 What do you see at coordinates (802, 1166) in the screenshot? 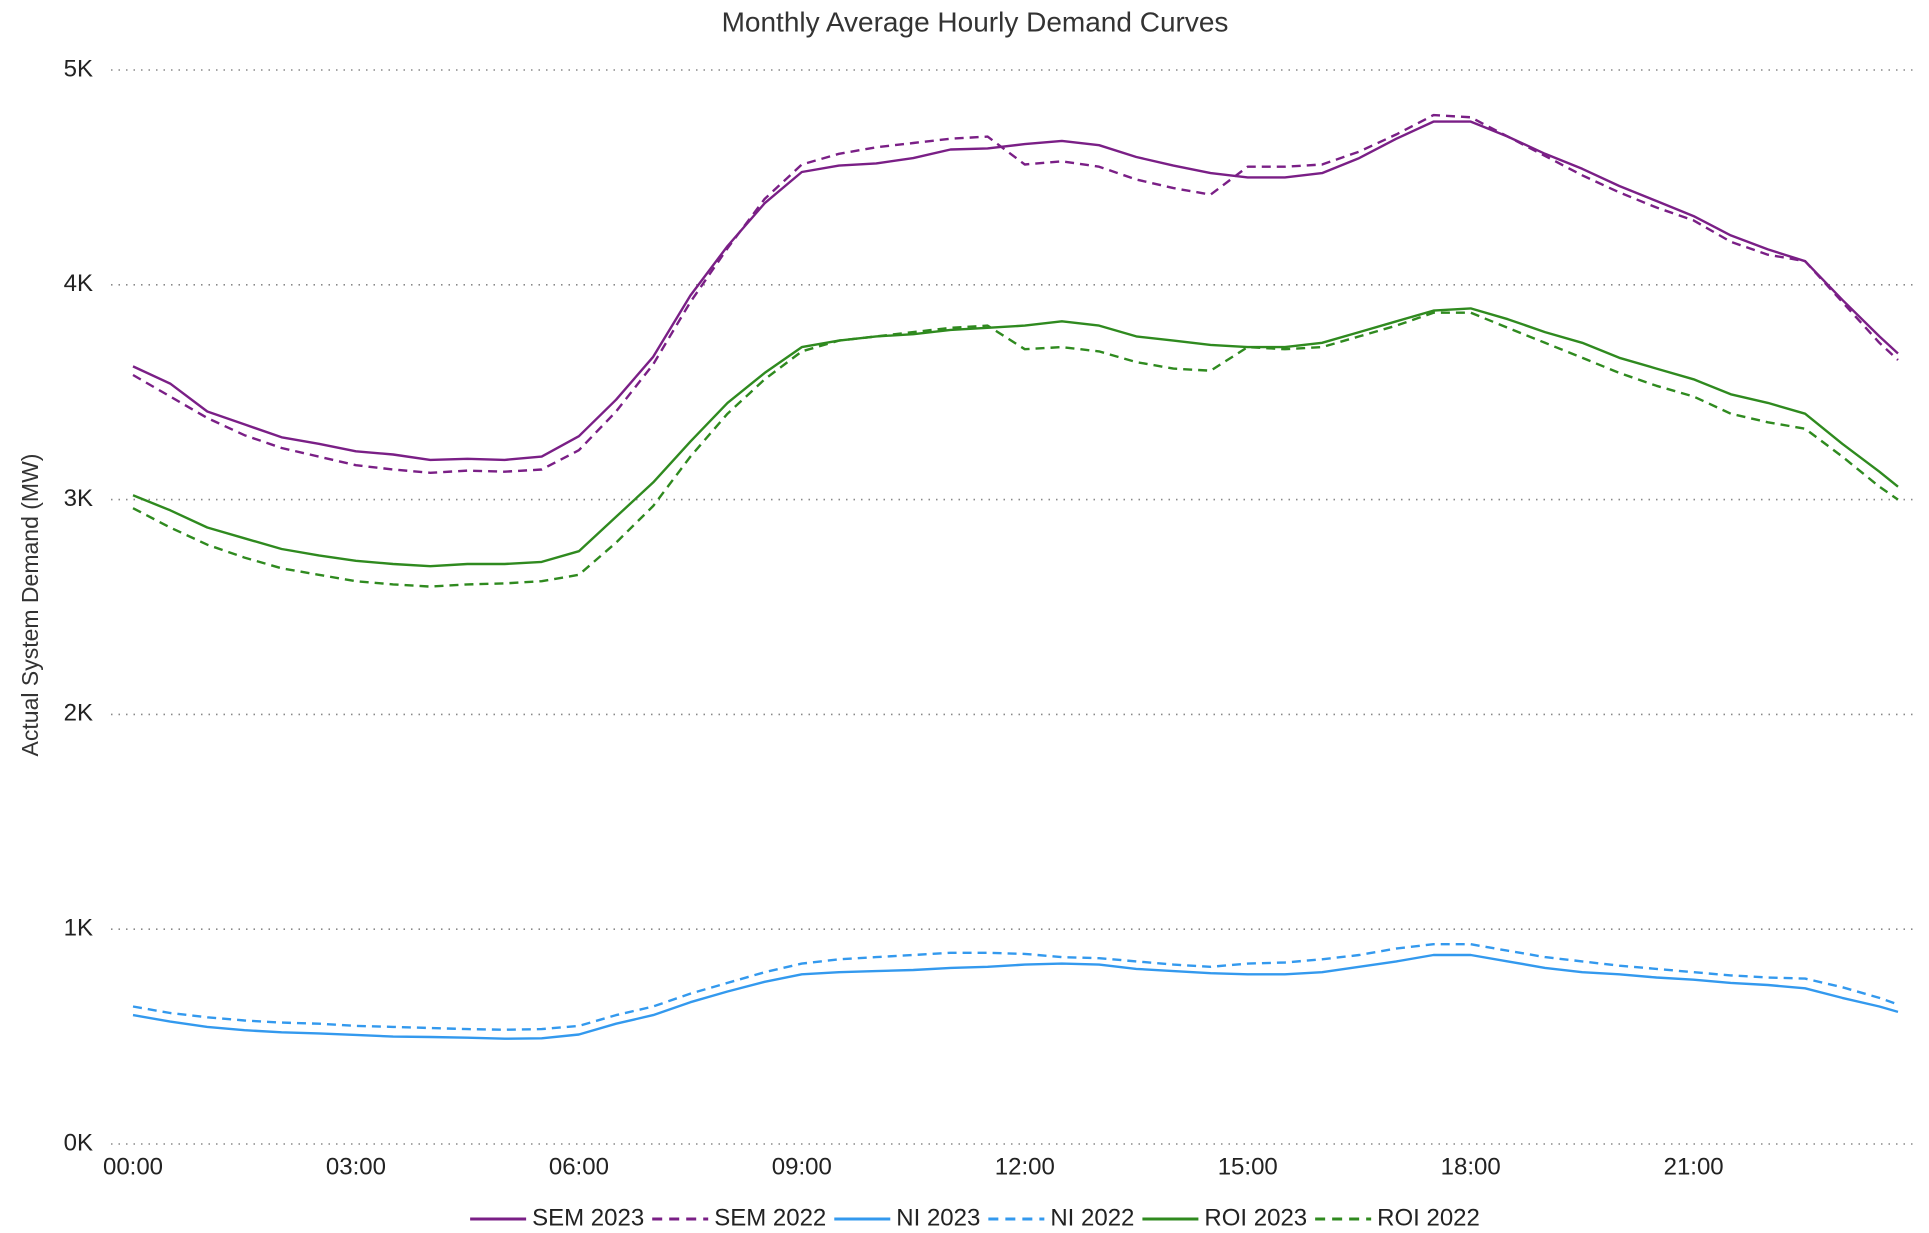
I see `x-tick-label: 09:00` at bounding box center [802, 1166].